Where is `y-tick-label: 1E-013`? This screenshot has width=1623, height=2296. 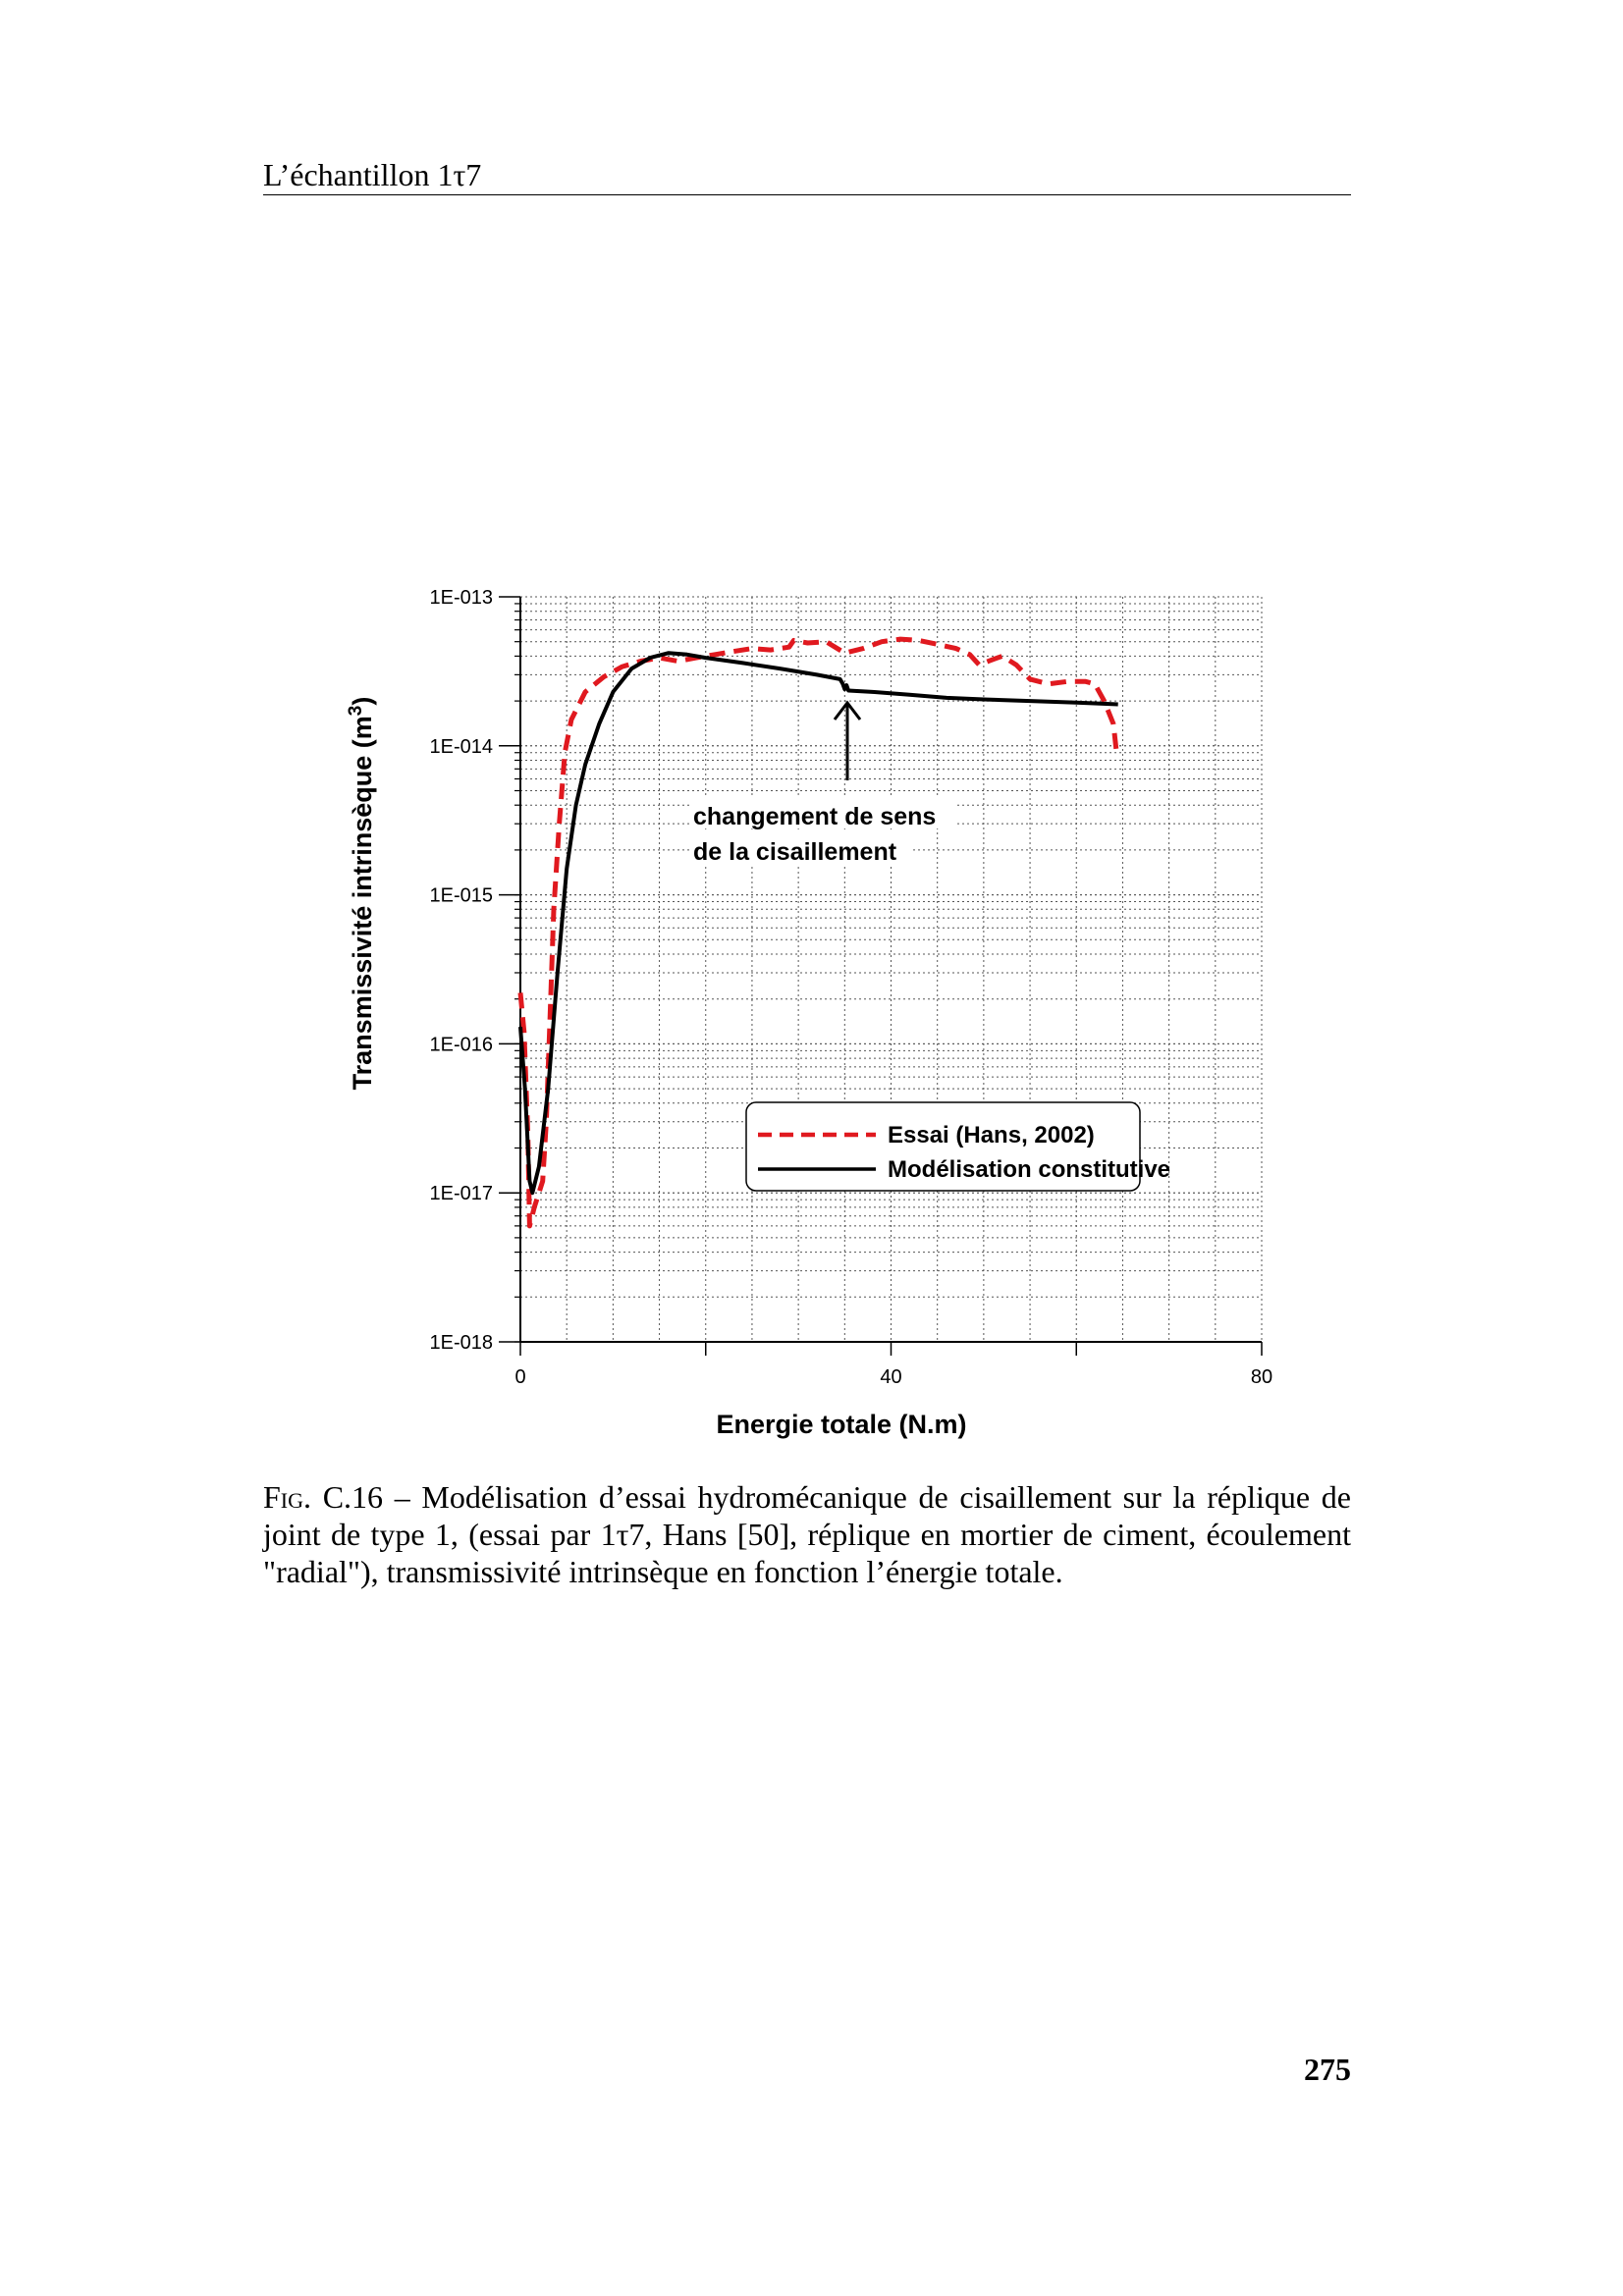 y-tick-label: 1E-013 is located at coordinates (462, 598).